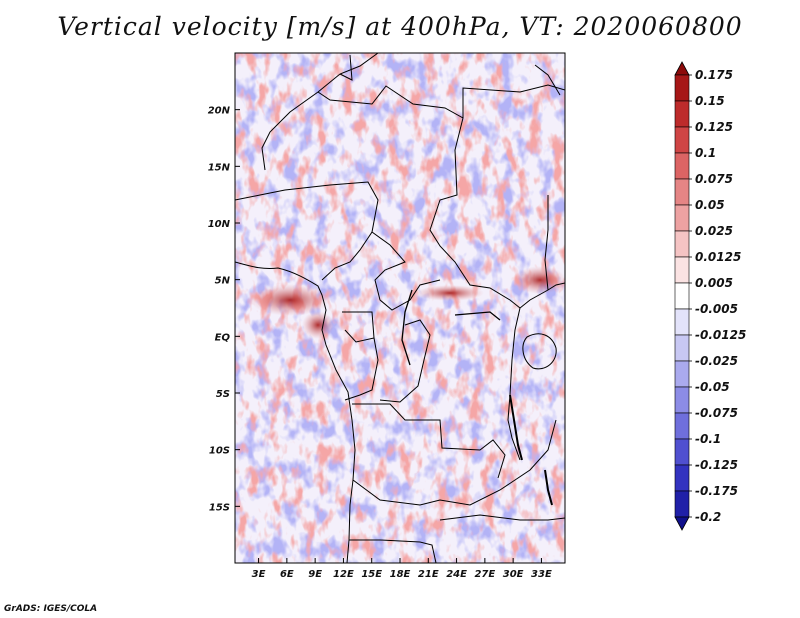  Describe the element at coordinates (361, 369) in the screenshot. I see `border-congo` at that location.